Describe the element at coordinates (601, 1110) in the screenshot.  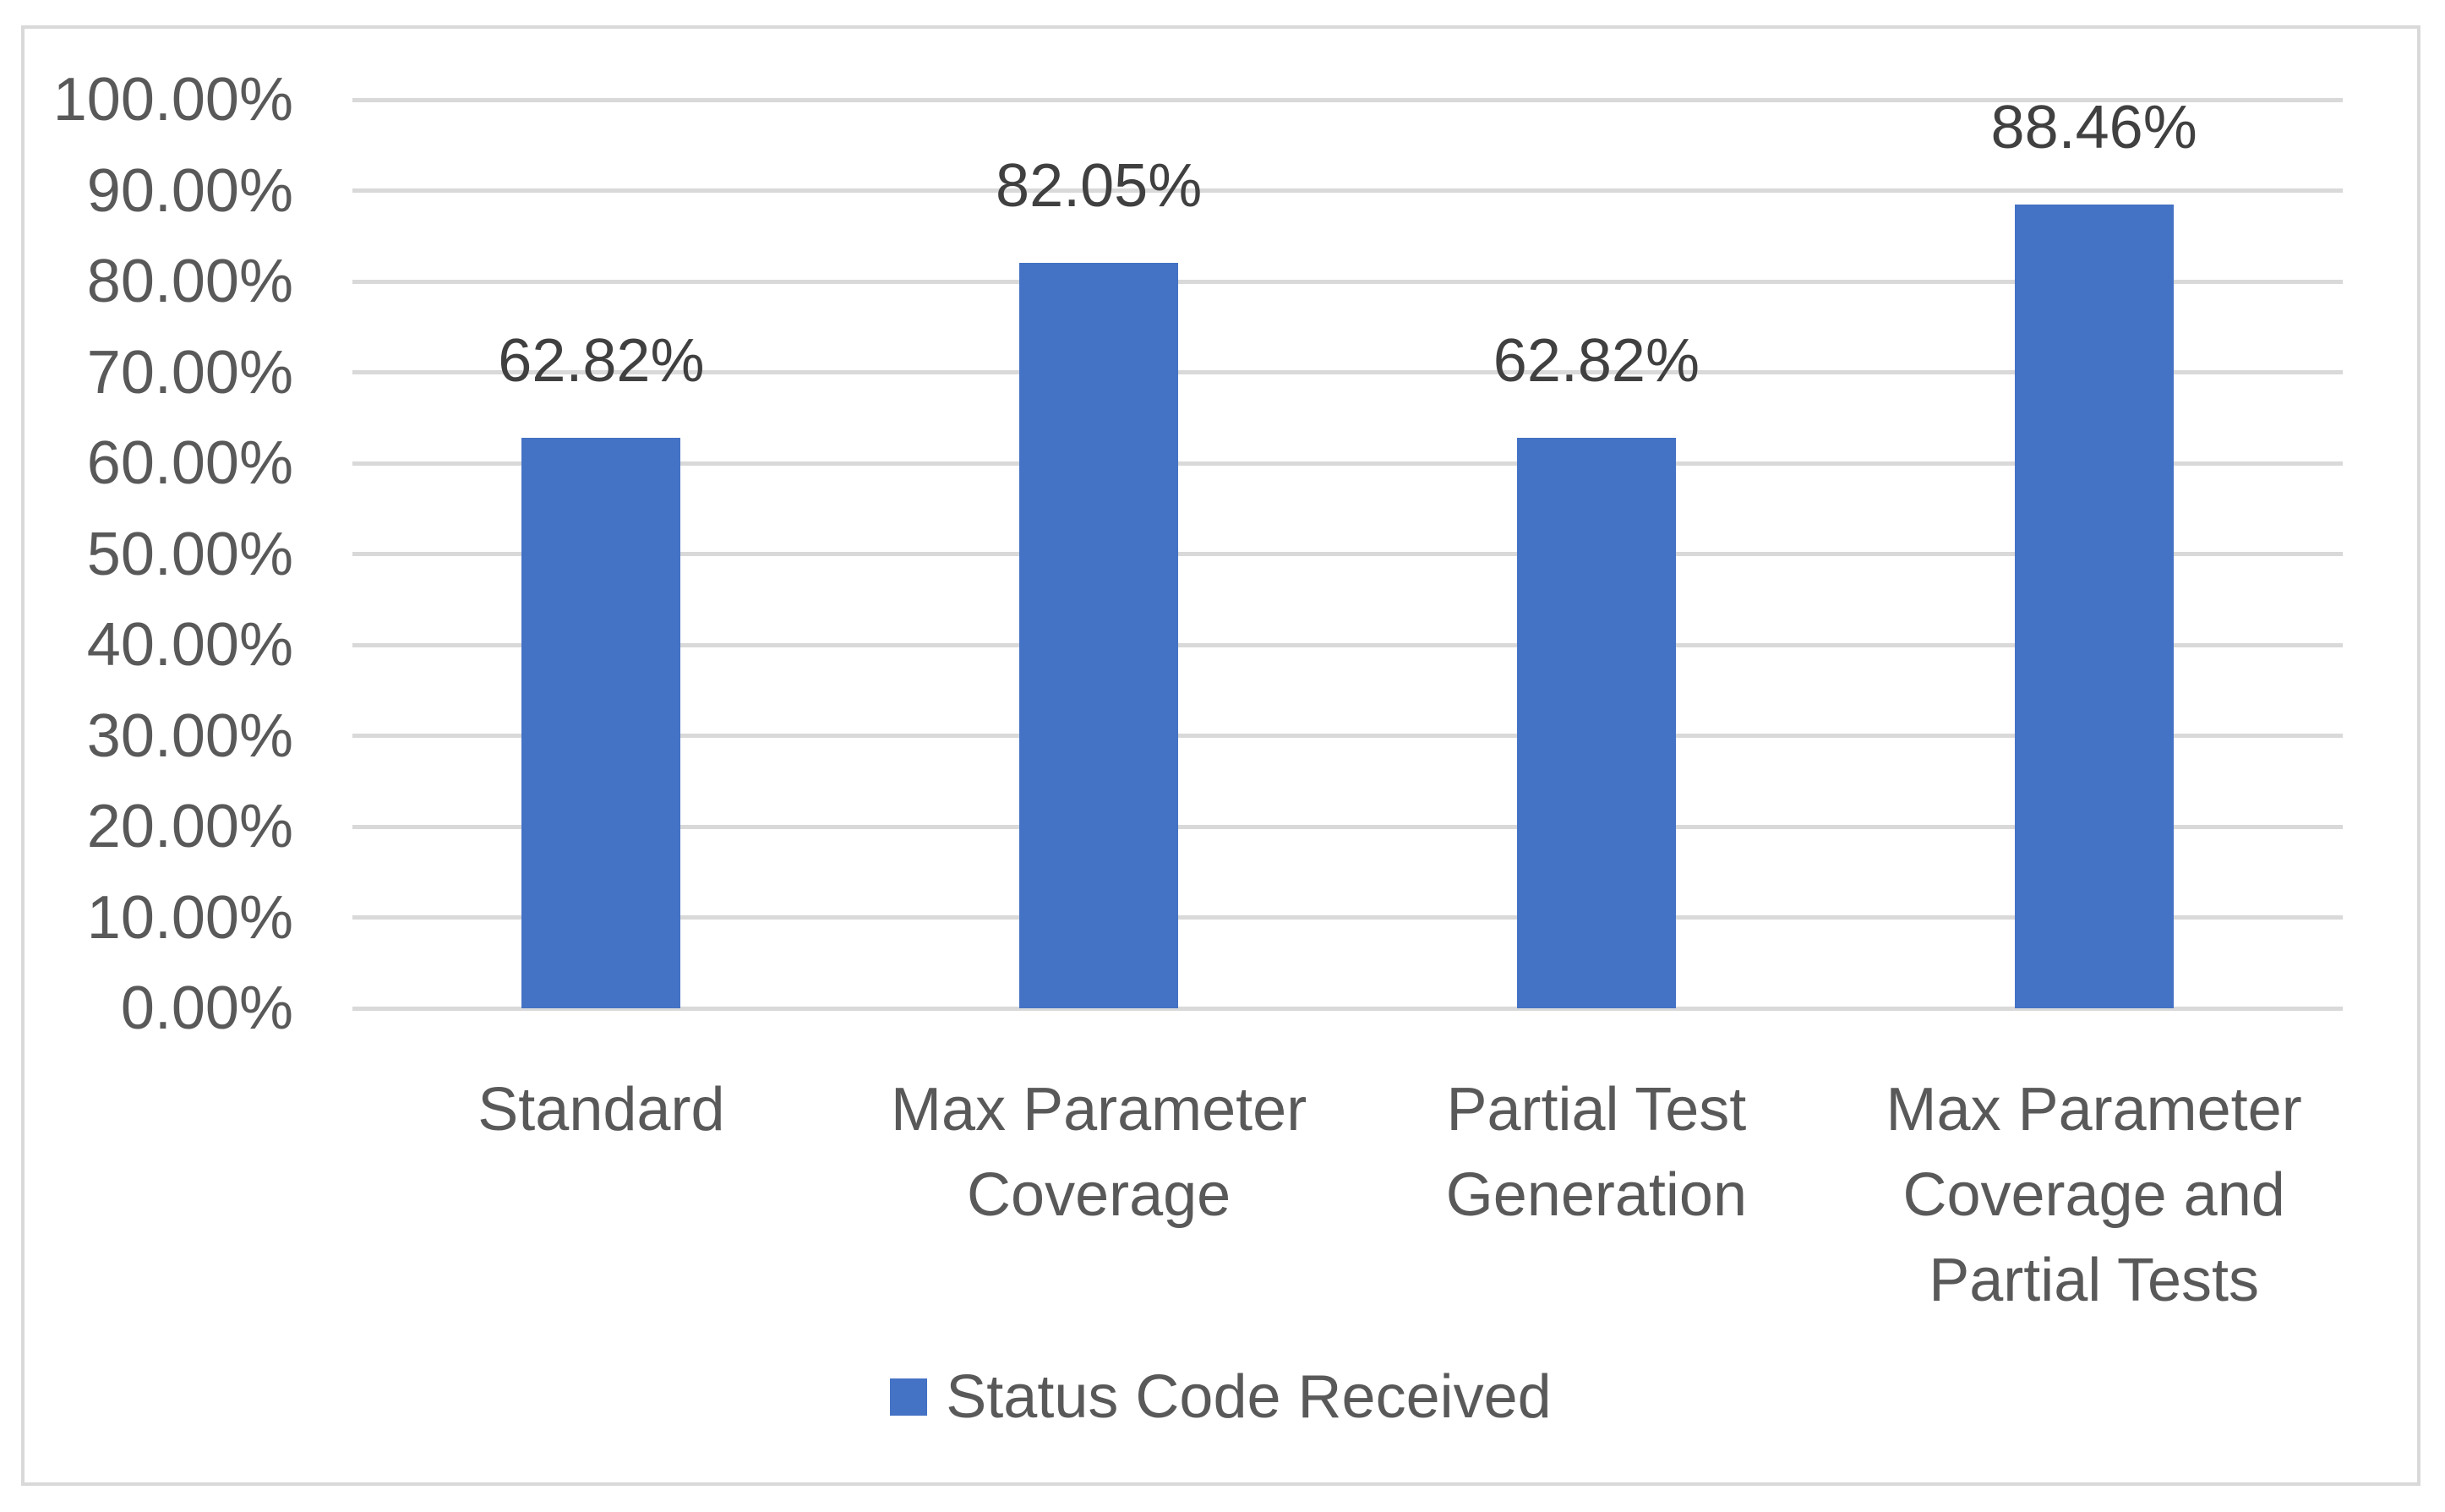
I see `x-category-label-text: Standard` at that location.